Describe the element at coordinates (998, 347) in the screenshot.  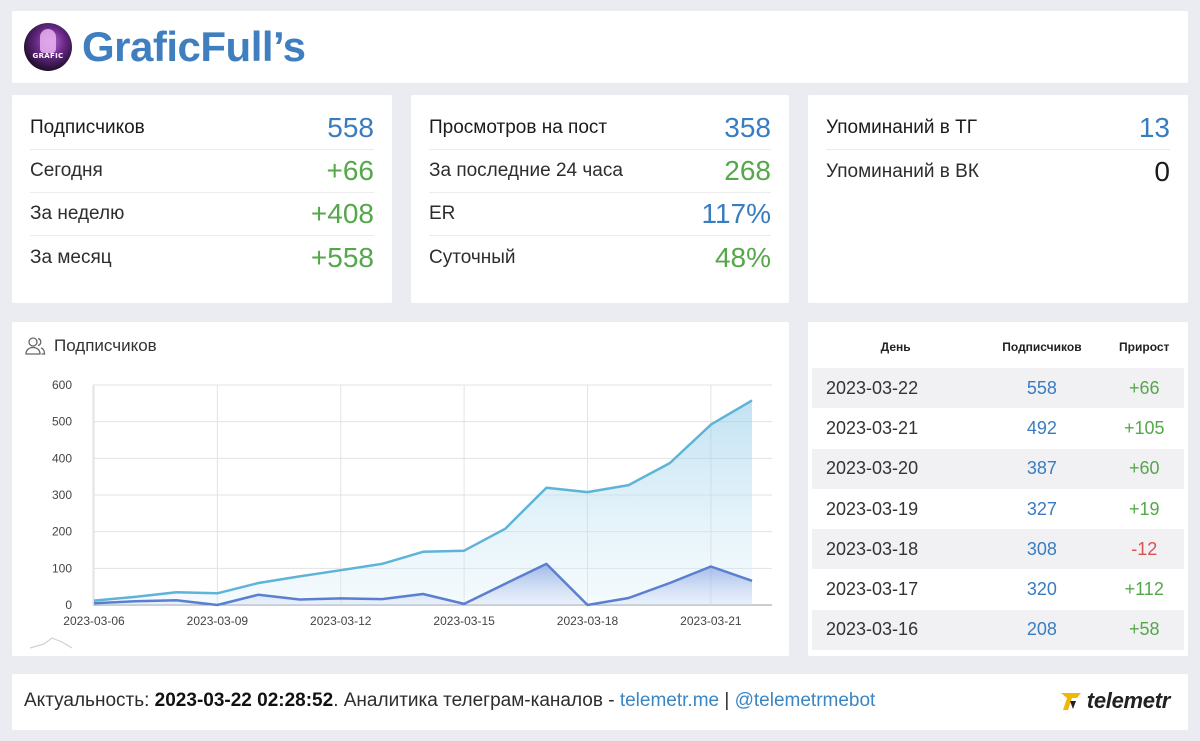
I see `table-header-row: День Подписчиков Прирост` at that location.